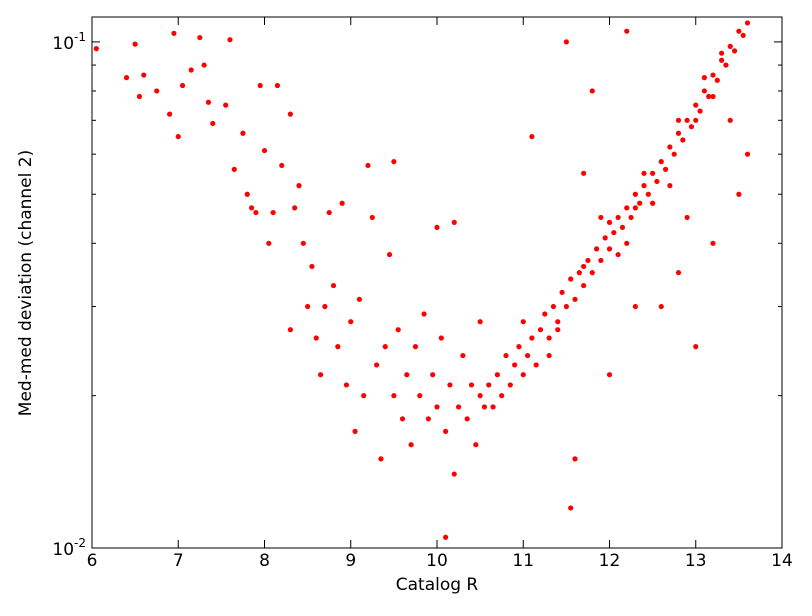 Image resolution: width=812 pixels, height=616 pixels. What do you see at coordinates (92, 561) in the screenshot?
I see `x-tick-label: 6` at bounding box center [92, 561].